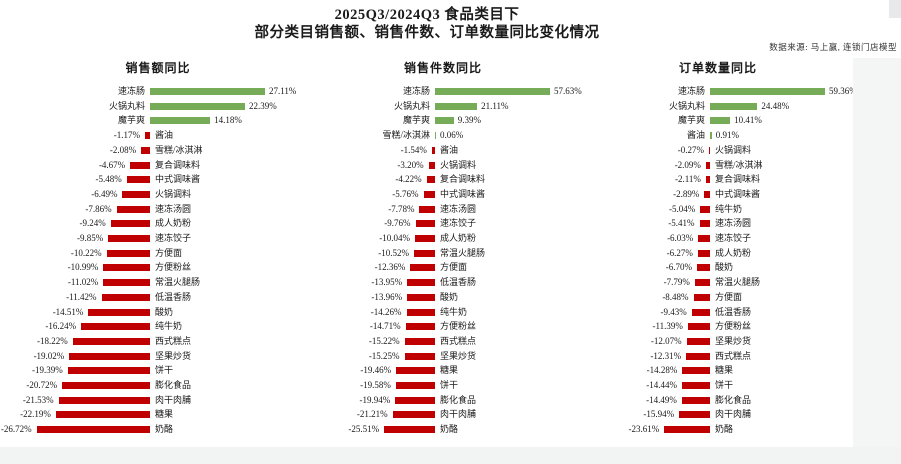 The width and height of the screenshot is (901, 464). What do you see at coordinates (411, 105) in the screenshot?
I see `category-label: 火锅丸料` at bounding box center [411, 105].